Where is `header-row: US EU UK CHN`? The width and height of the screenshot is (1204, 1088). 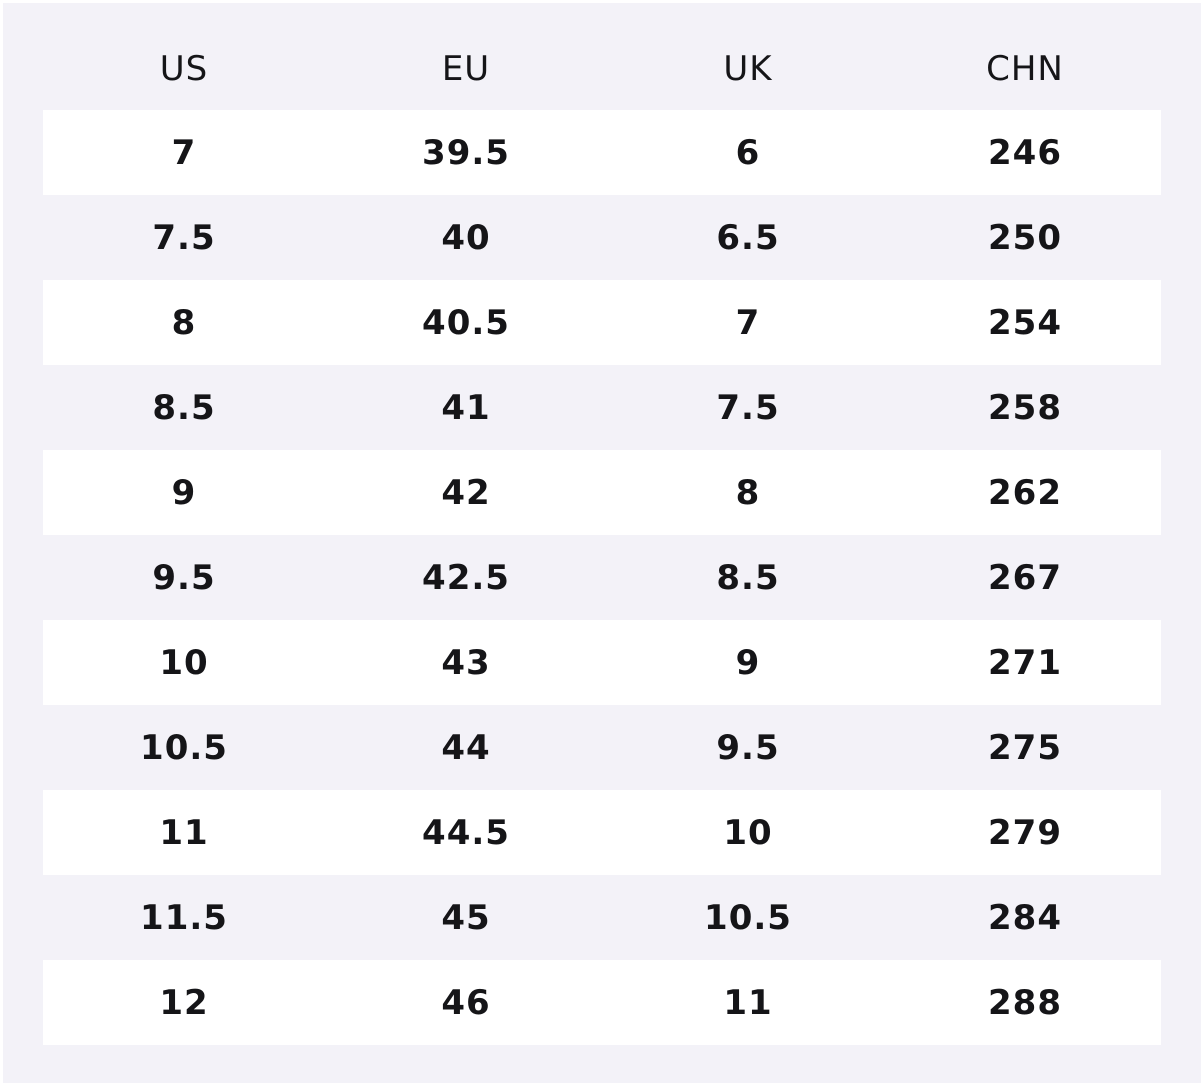
header-row: US EU UK CHN is located at coordinates (602, 69).